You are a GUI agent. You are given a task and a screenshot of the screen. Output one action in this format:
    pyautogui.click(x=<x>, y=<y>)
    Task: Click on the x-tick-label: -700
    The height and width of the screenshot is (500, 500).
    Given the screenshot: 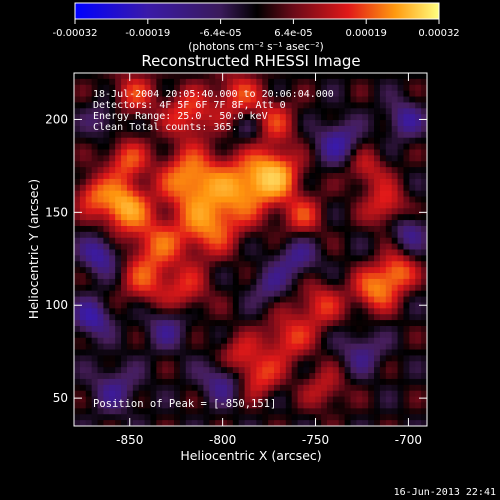 What is the action you would take?
    pyautogui.click(x=408, y=440)
    